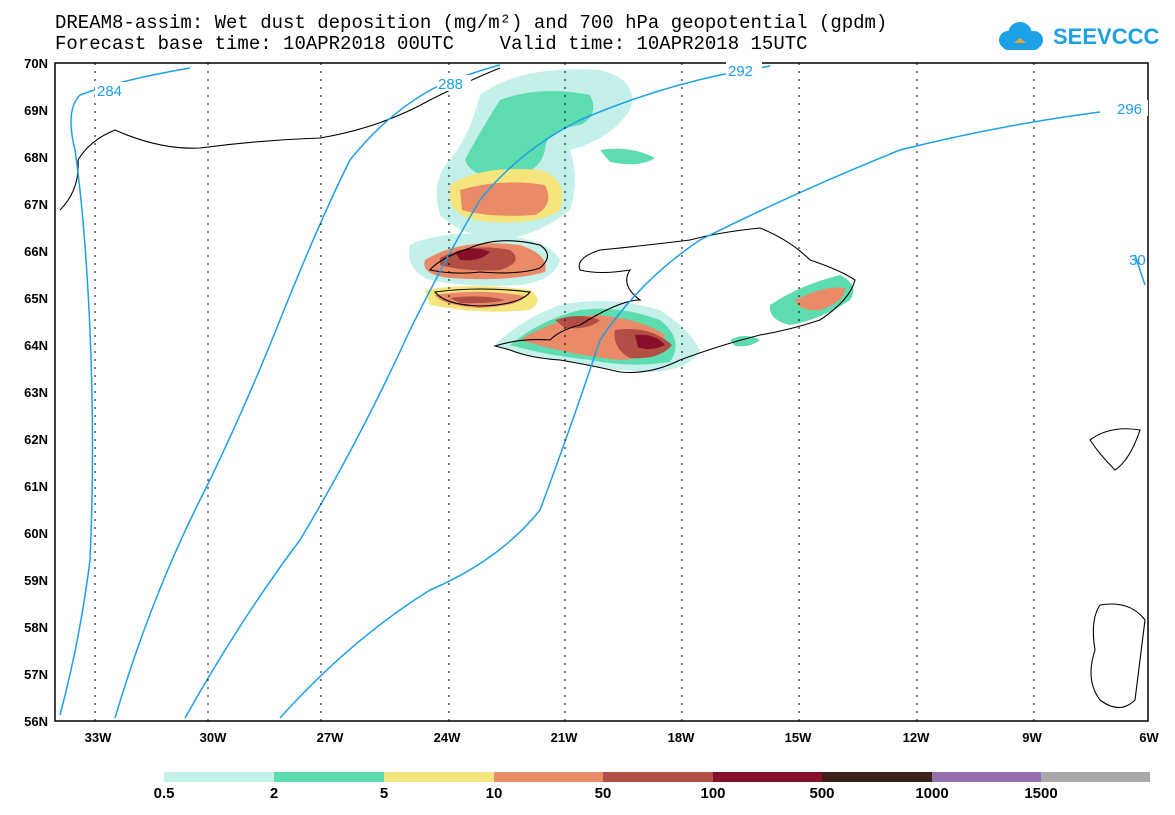  What do you see at coordinates (36, 204) in the screenshot?
I see `lat-label: 67N` at bounding box center [36, 204].